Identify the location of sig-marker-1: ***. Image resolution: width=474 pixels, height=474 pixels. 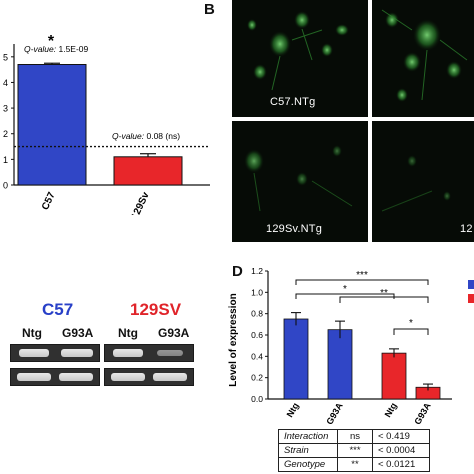
(362, 275).